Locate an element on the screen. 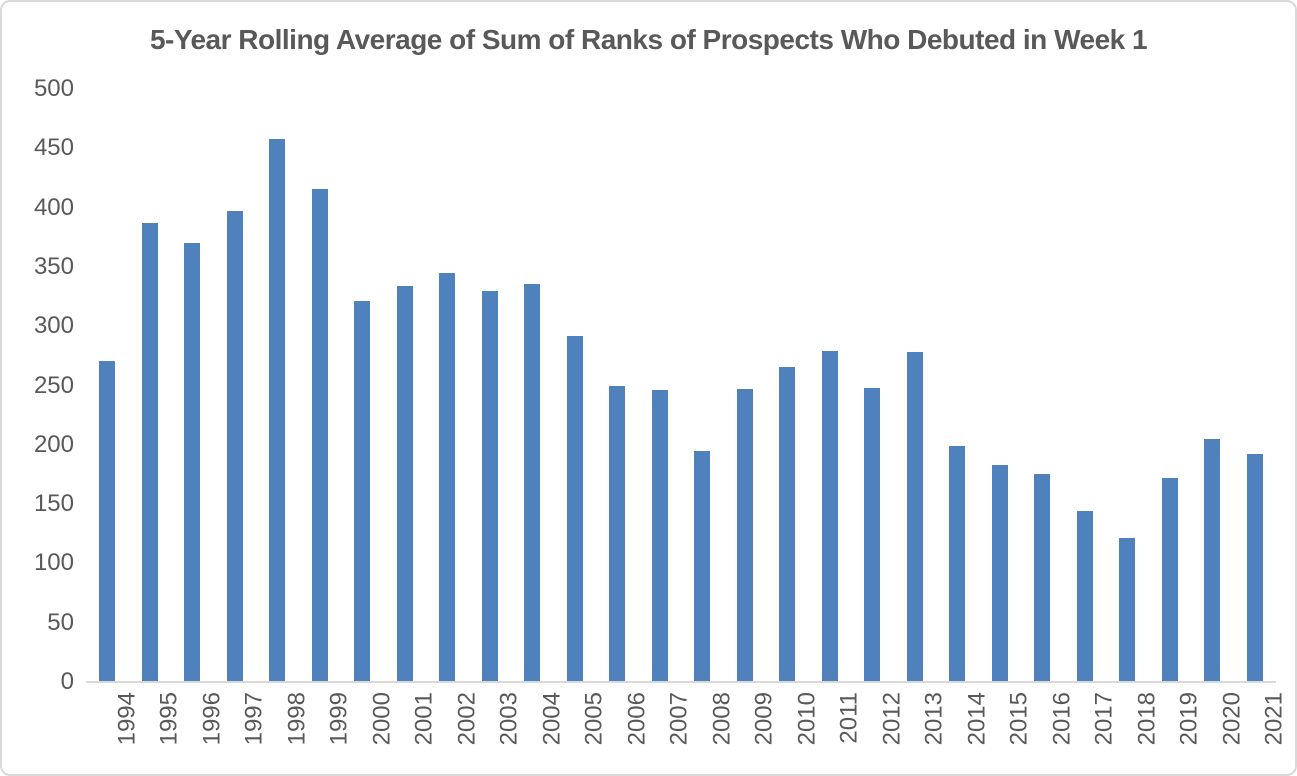  x-tick-label-1997: 1997 is located at coordinates (254, 719).